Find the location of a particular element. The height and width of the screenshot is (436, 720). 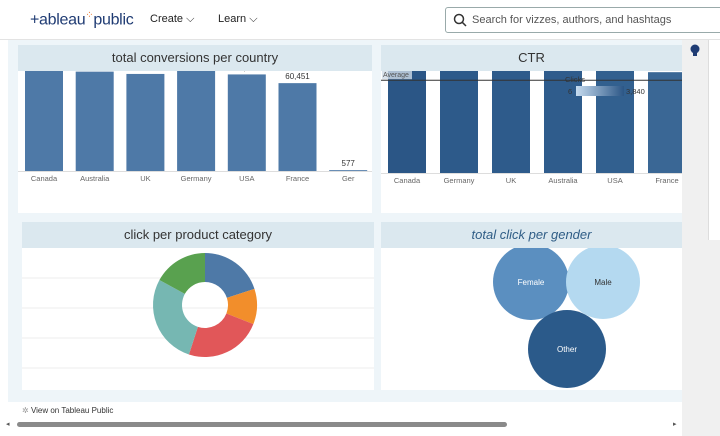

gender-bubble-chart: Female Male Other is located at coordinates (531, 319).